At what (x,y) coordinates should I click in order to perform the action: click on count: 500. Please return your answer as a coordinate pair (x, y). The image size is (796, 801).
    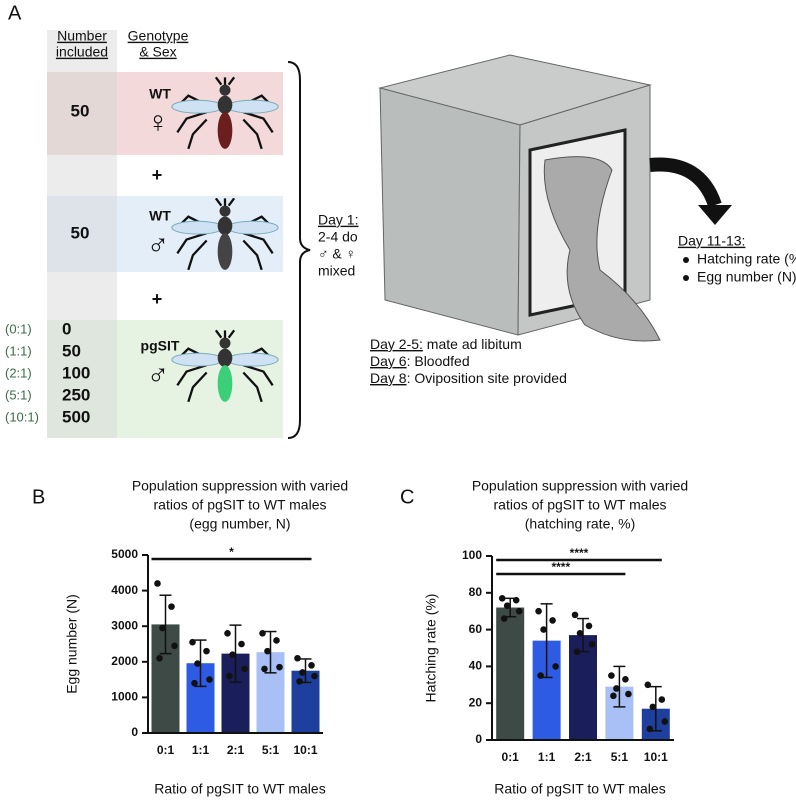
    Looking at the image, I should click on (76, 416).